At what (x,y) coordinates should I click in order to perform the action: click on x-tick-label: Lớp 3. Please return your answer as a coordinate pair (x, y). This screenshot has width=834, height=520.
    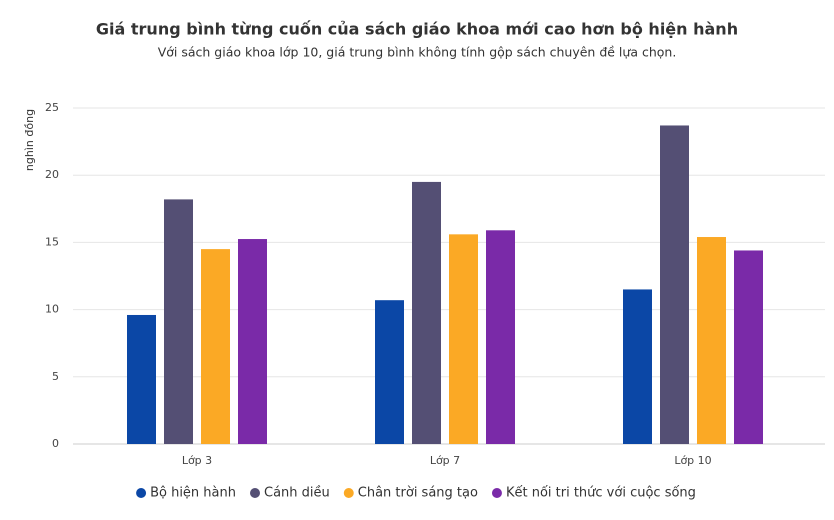
    Looking at the image, I should click on (197, 460).